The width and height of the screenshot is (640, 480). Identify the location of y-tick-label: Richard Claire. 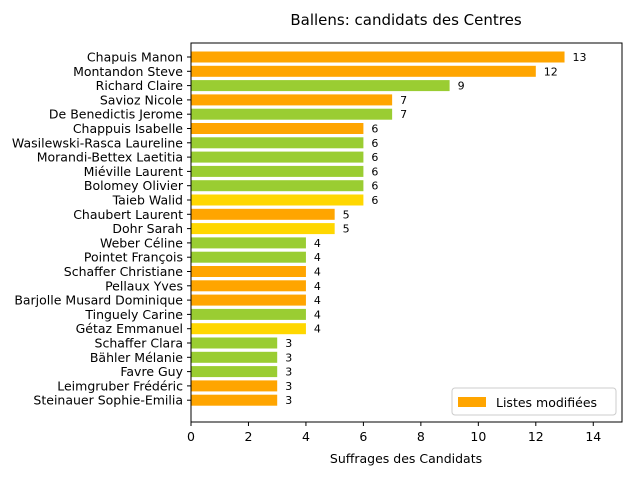
(140, 85).